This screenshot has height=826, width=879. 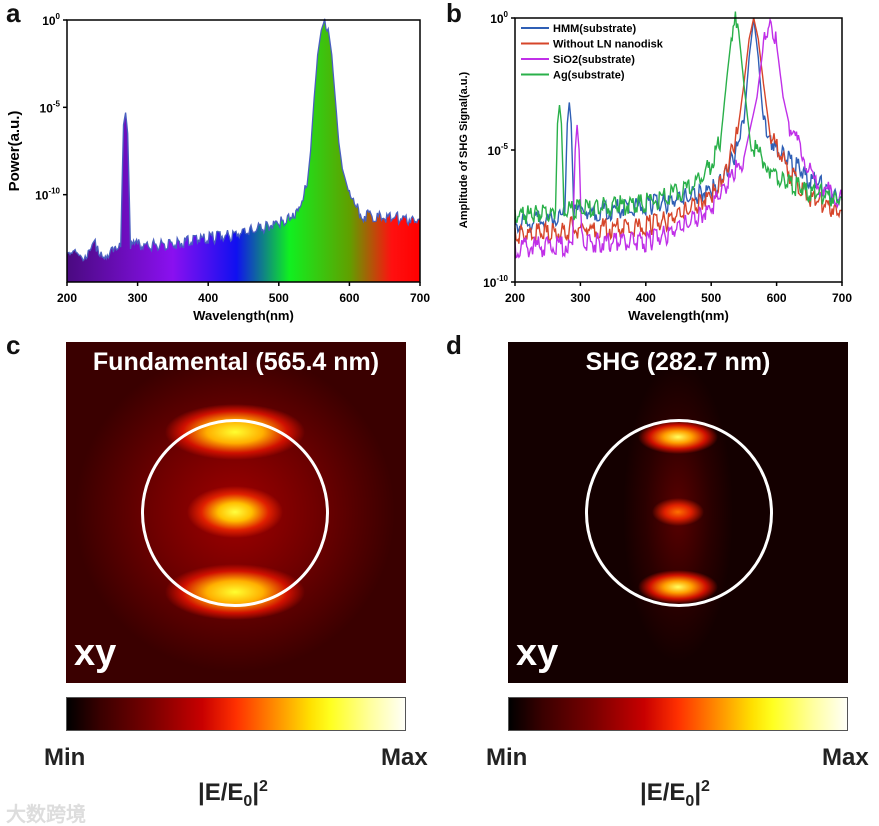 What do you see at coordinates (608, 45) in the screenshot?
I see `legend-label: Without LN nanodisk` at bounding box center [608, 45].